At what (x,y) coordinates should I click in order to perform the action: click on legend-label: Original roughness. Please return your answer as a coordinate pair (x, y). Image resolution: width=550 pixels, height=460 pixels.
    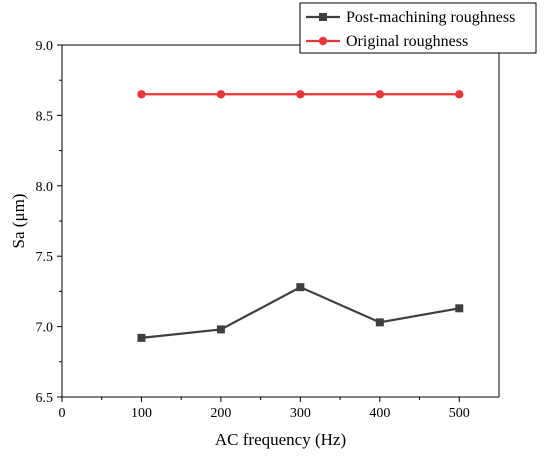
    Looking at the image, I should click on (407, 41).